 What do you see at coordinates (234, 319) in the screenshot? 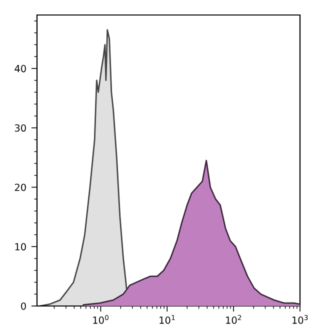
I see `x-tick-label: 10$^{2}$` at bounding box center [234, 319].